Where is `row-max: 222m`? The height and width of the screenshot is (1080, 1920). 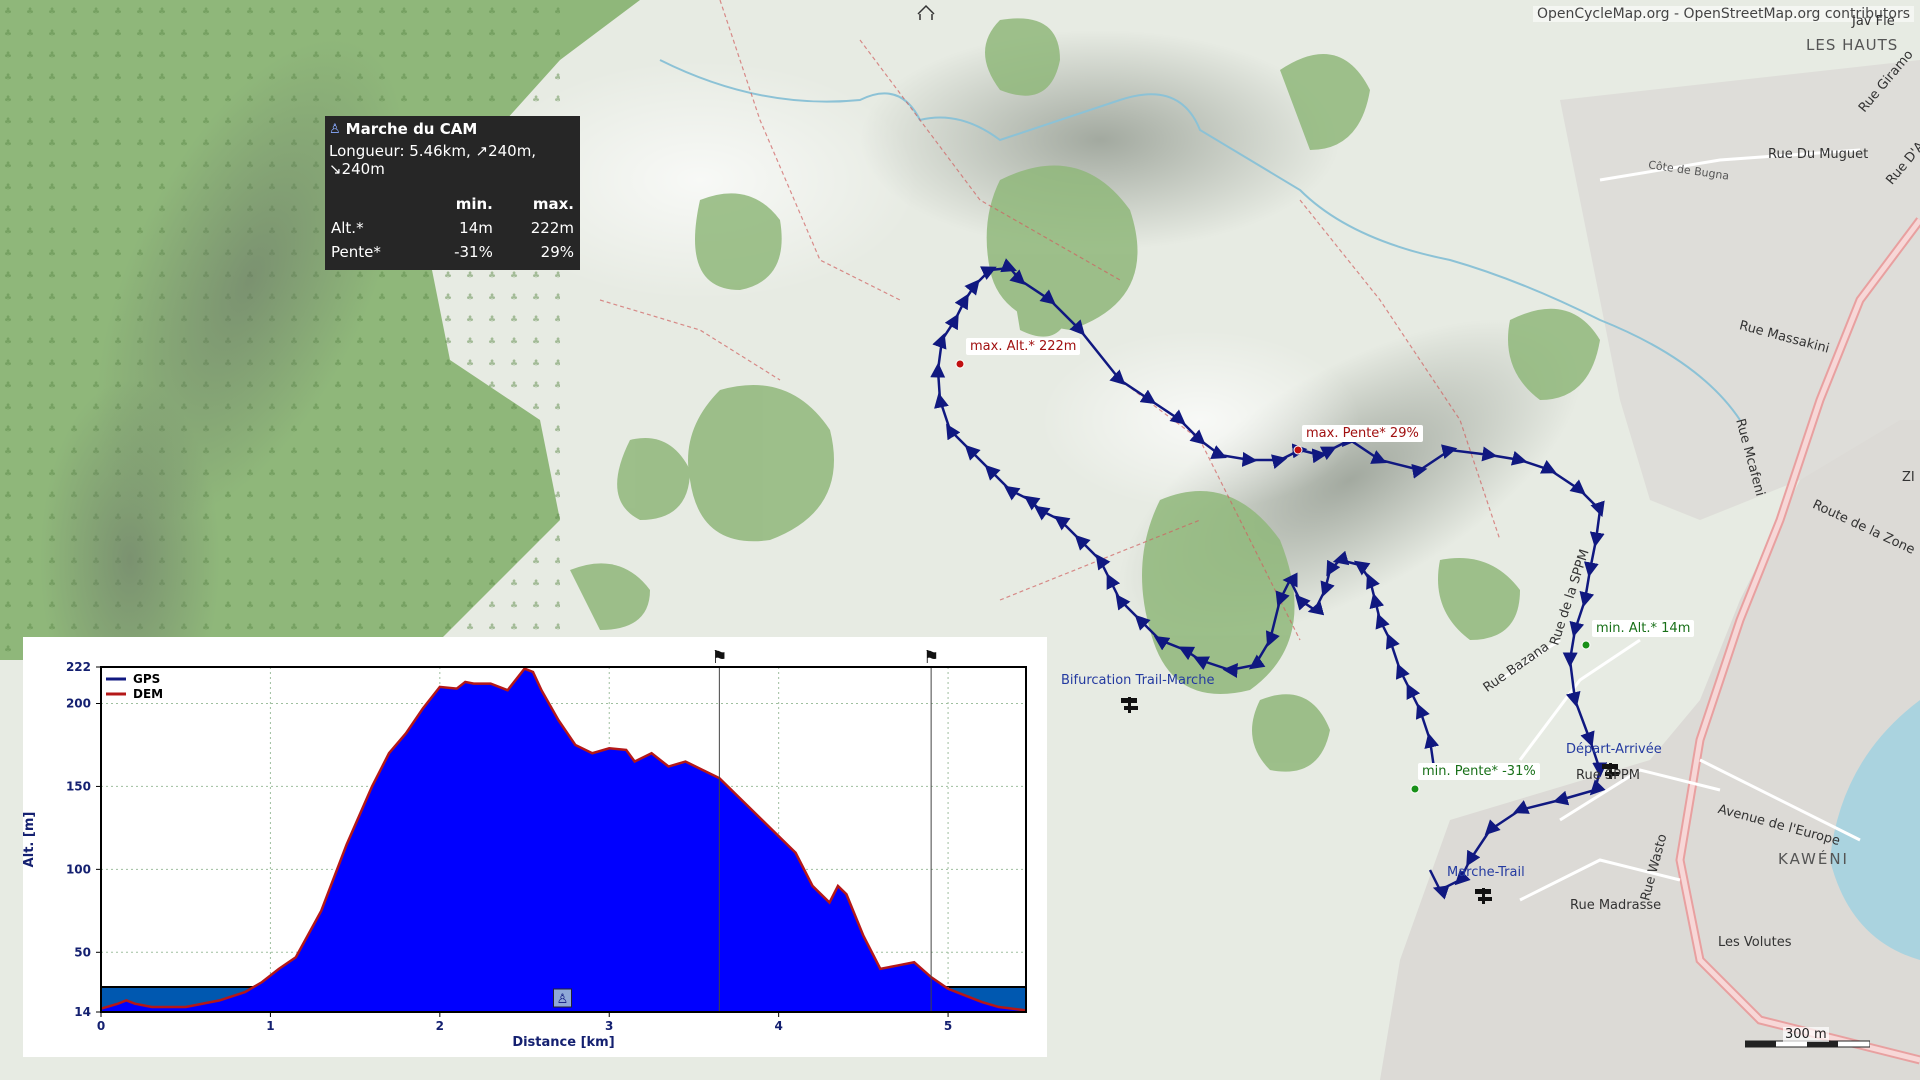
row-max: 222m is located at coordinates (552, 228).